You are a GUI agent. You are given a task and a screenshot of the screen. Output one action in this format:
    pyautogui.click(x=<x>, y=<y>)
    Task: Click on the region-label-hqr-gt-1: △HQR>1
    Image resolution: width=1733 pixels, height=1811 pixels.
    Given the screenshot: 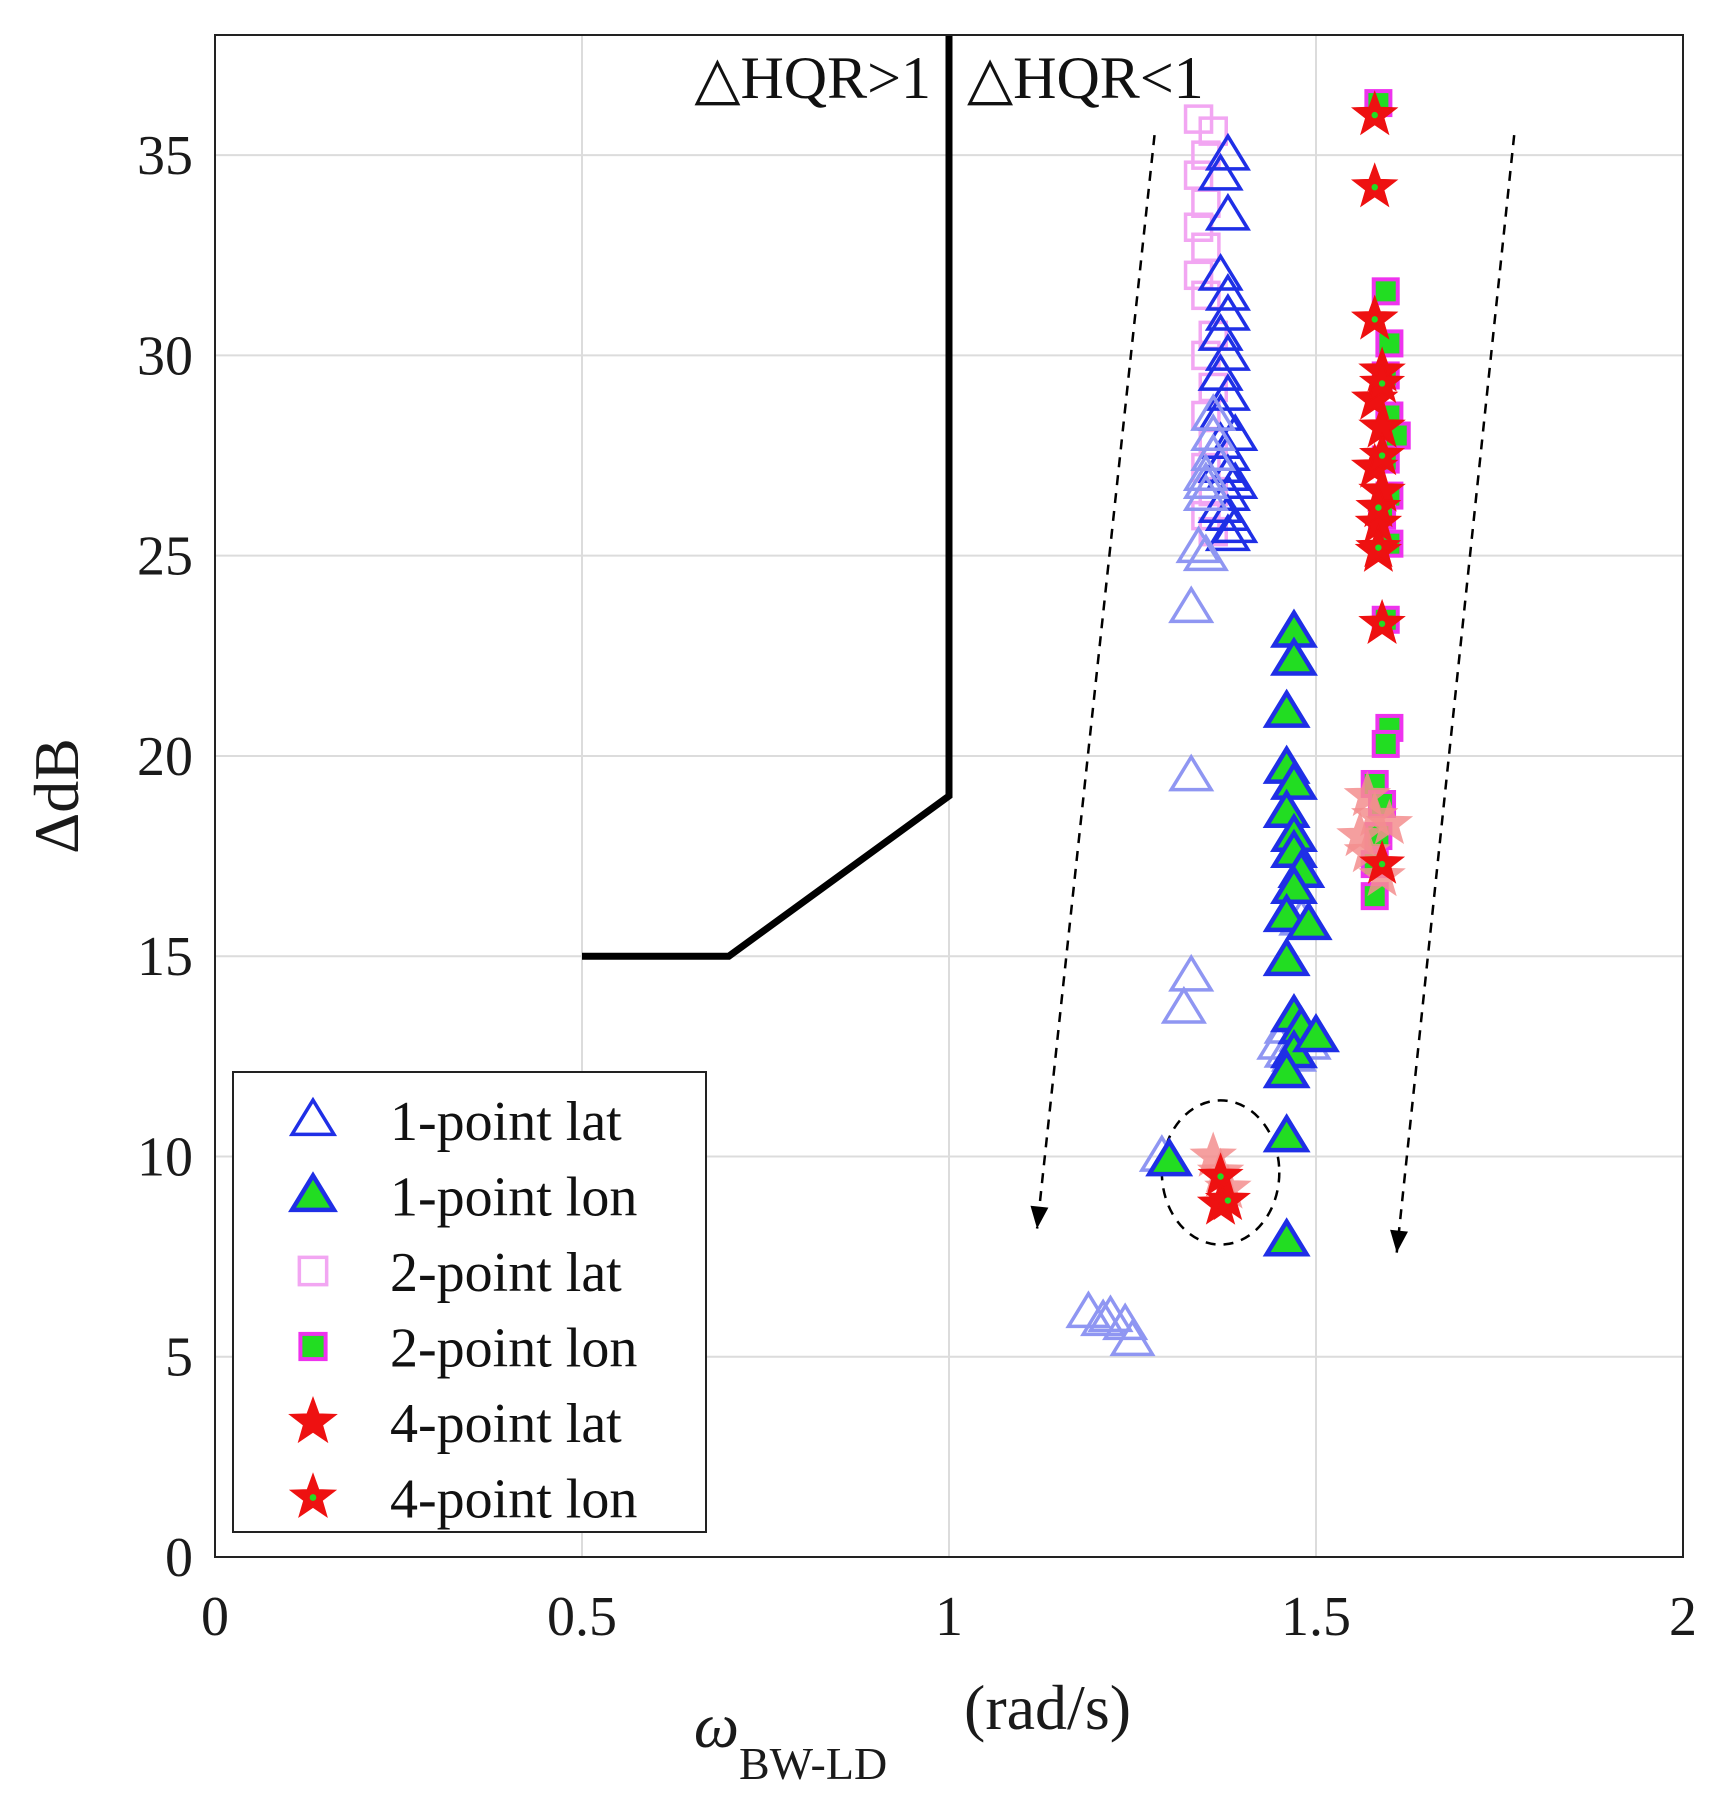 What is the action you would take?
    pyautogui.click(x=812, y=78)
    